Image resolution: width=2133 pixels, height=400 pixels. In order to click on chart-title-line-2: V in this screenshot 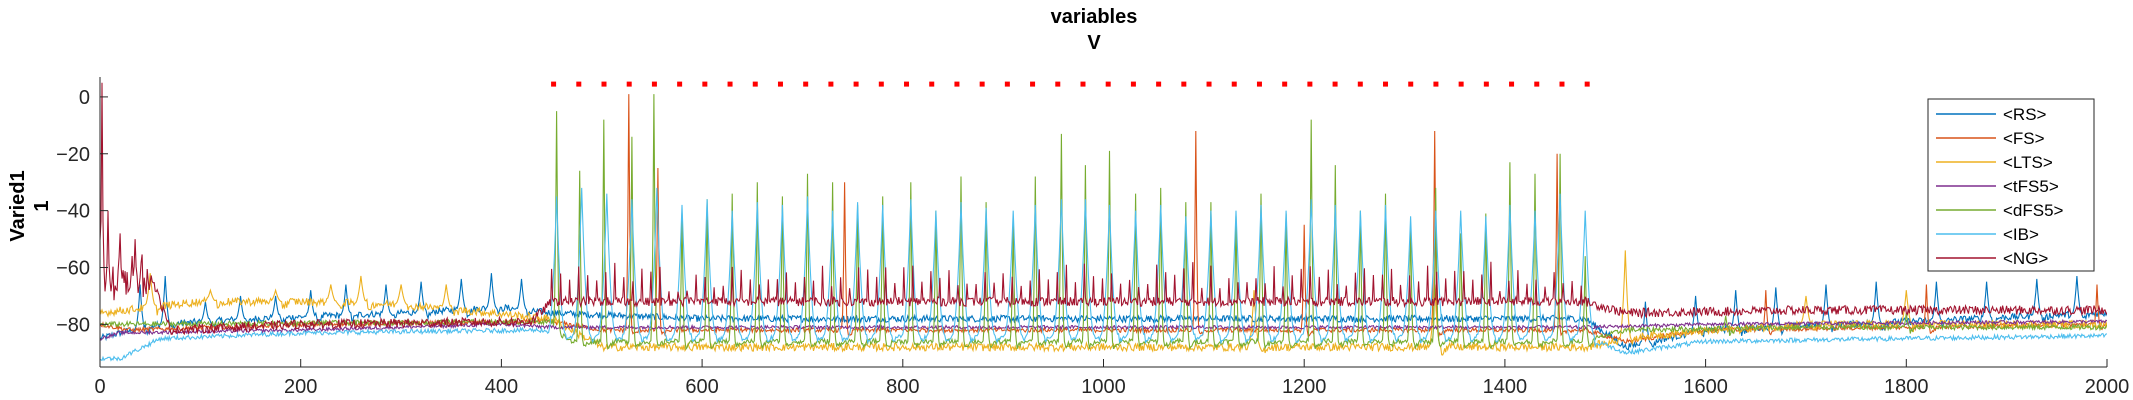, I will do `click(1094, 43)`.